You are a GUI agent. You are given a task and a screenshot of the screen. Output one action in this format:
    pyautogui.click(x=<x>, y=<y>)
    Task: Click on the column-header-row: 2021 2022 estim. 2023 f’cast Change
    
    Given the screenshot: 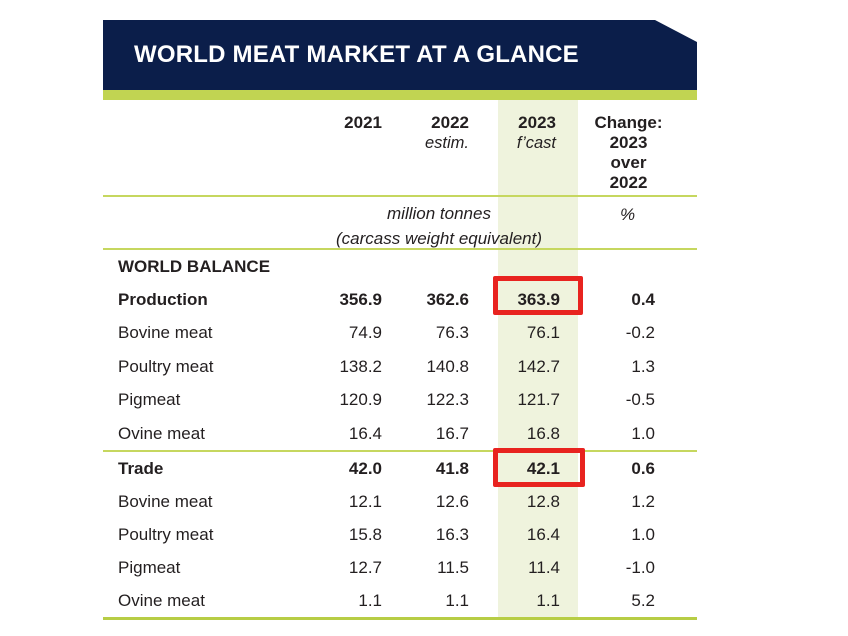 What is the action you would take?
    pyautogui.click(x=400, y=147)
    